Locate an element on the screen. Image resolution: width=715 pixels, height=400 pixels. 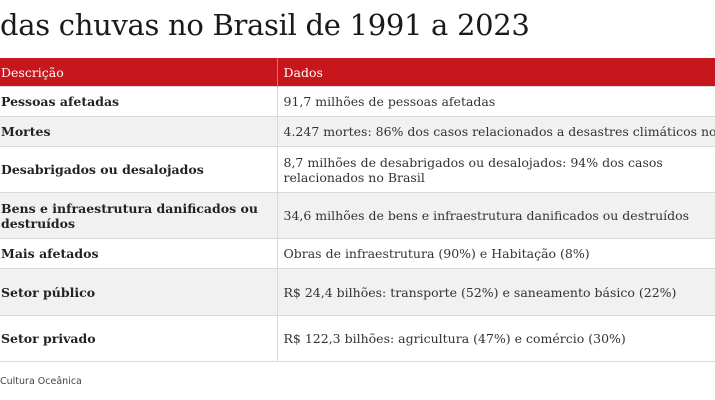
page-title: das chuvas no Brasil de 1991 a 2023 is located at coordinates (265, 25).